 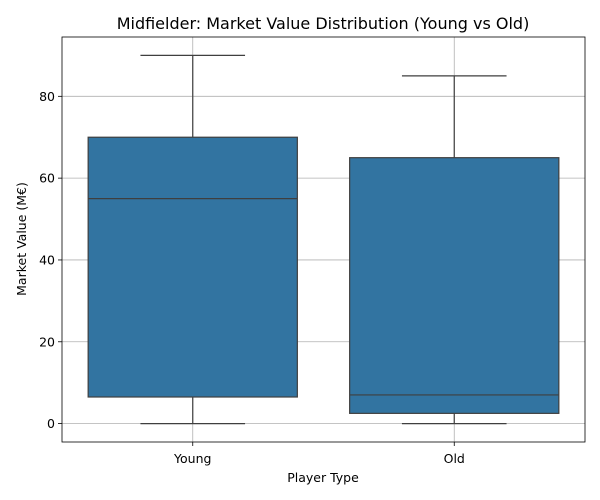 What do you see at coordinates (47, 259) in the screenshot?
I see `y-tick-label: 40` at bounding box center [47, 259].